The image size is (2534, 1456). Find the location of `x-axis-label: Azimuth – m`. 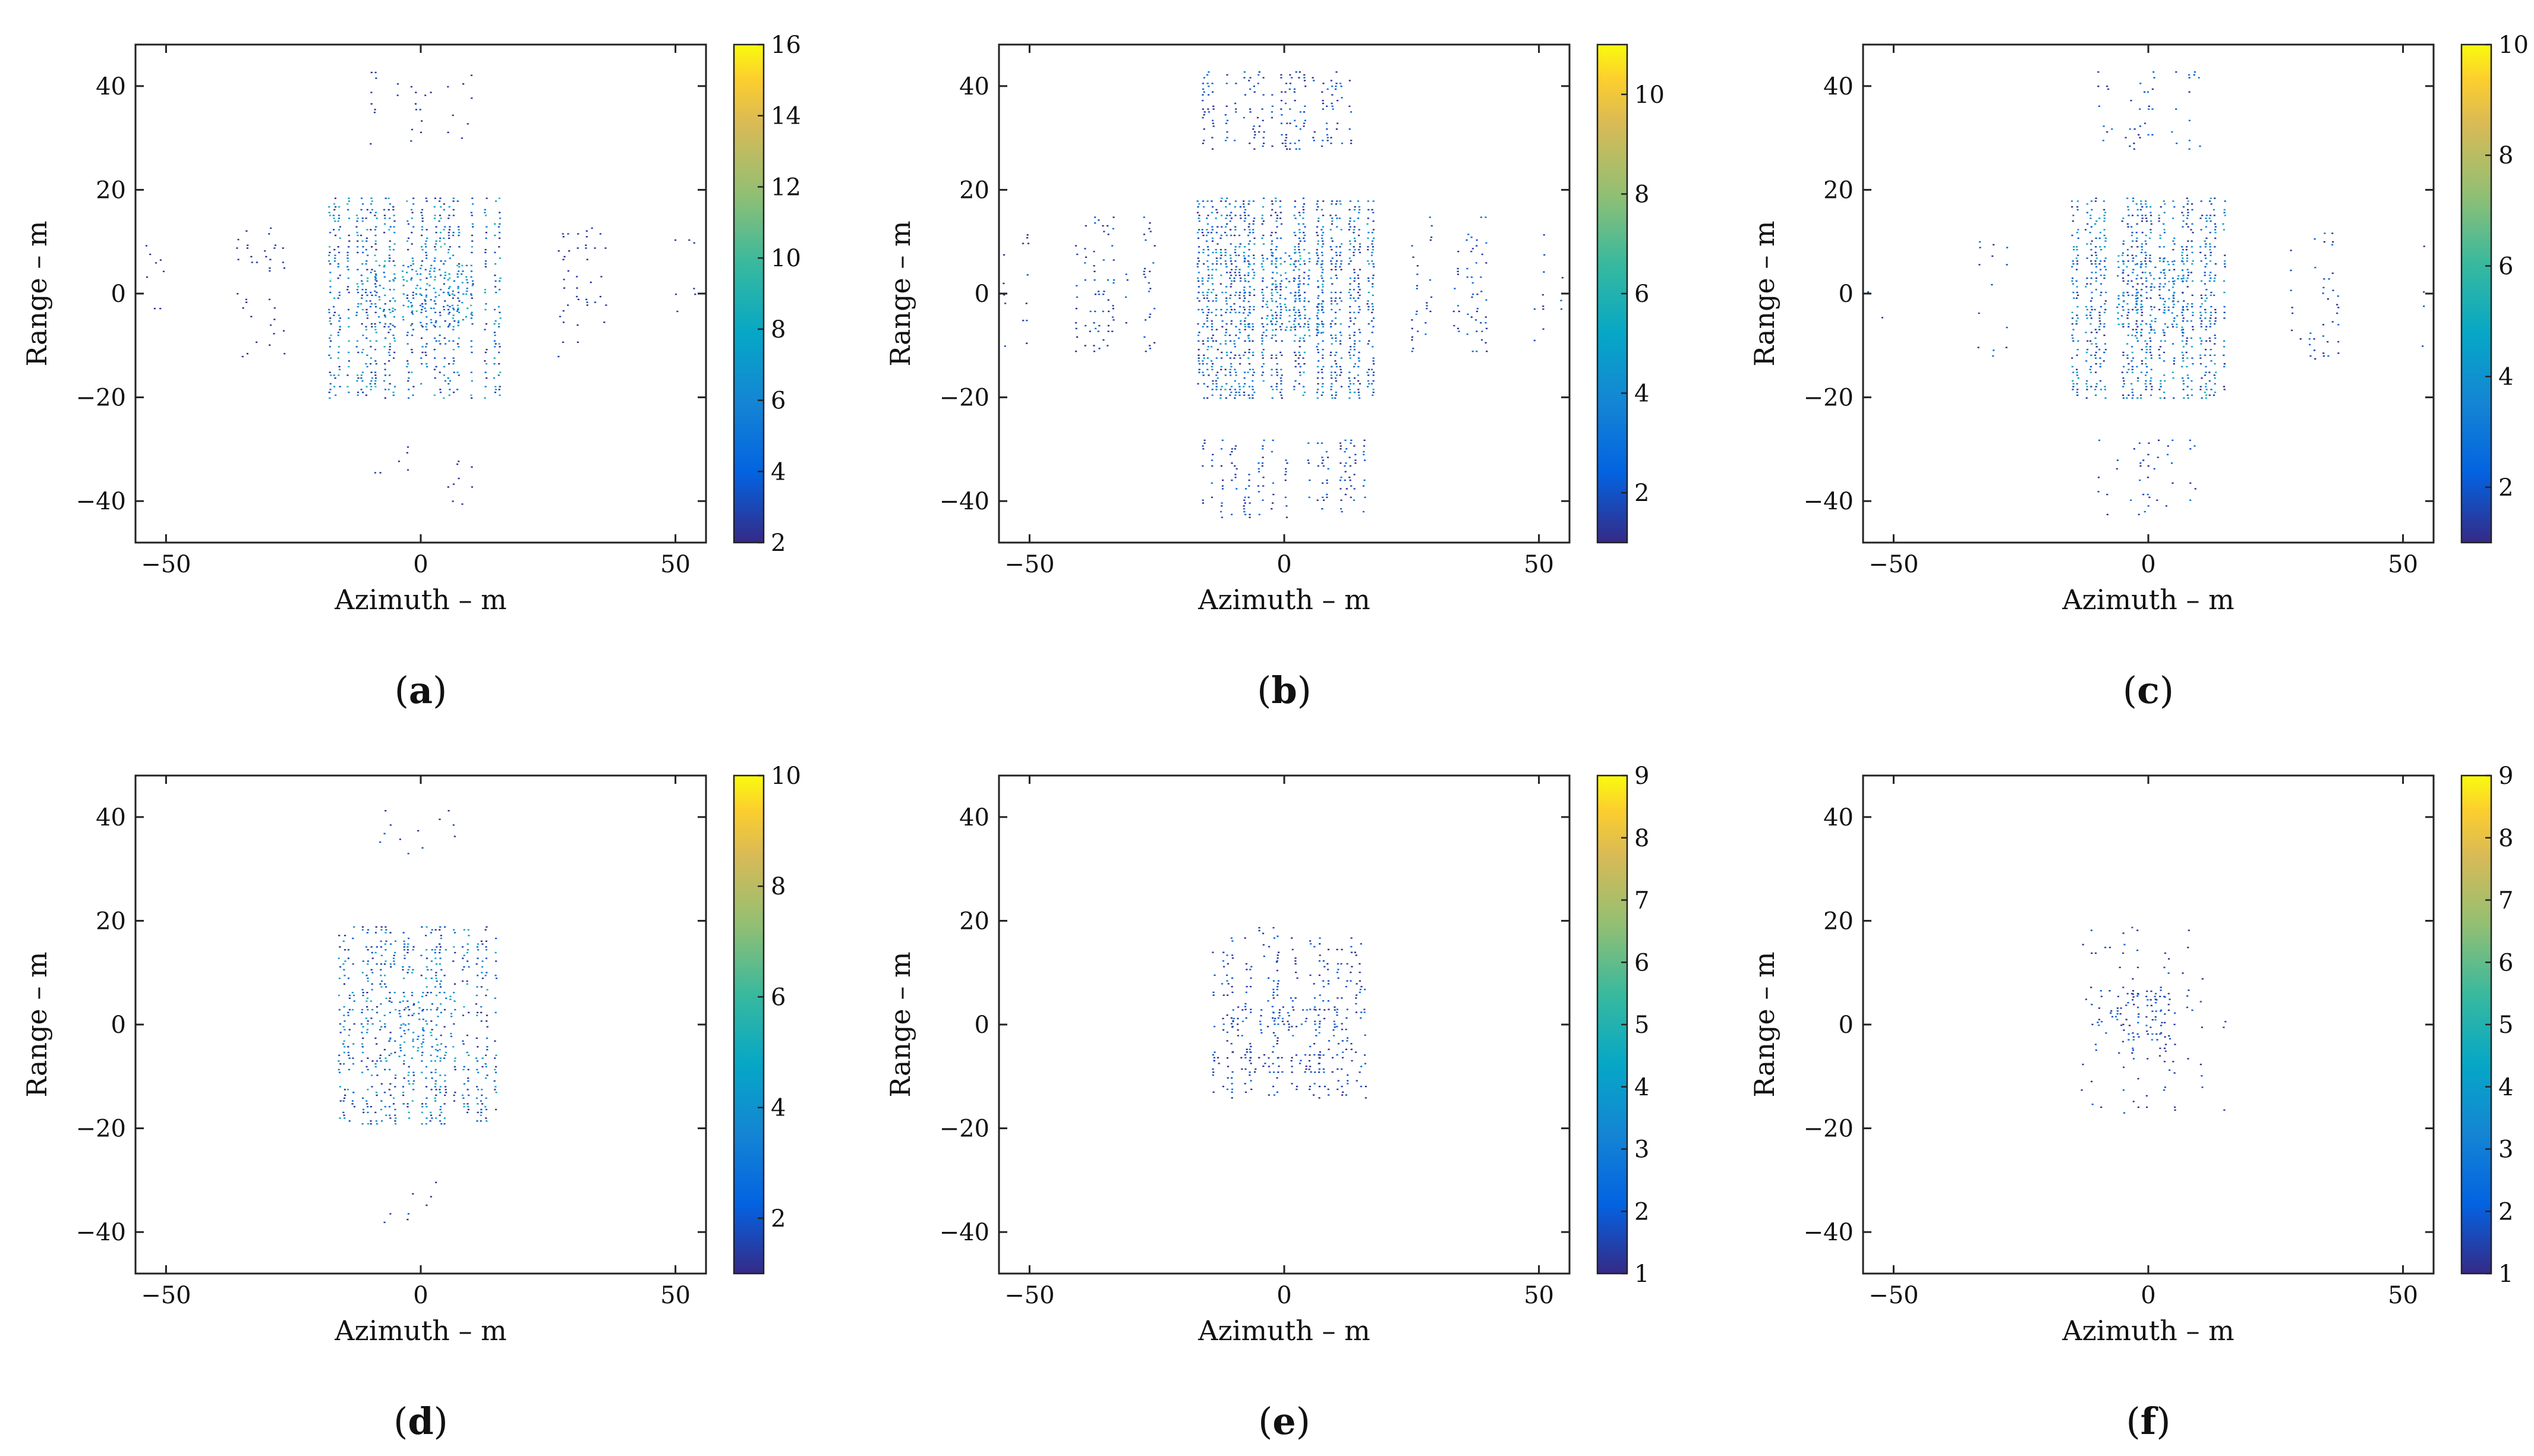

x-axis-label: Azimuth – m is located at coordinates (420, 600).